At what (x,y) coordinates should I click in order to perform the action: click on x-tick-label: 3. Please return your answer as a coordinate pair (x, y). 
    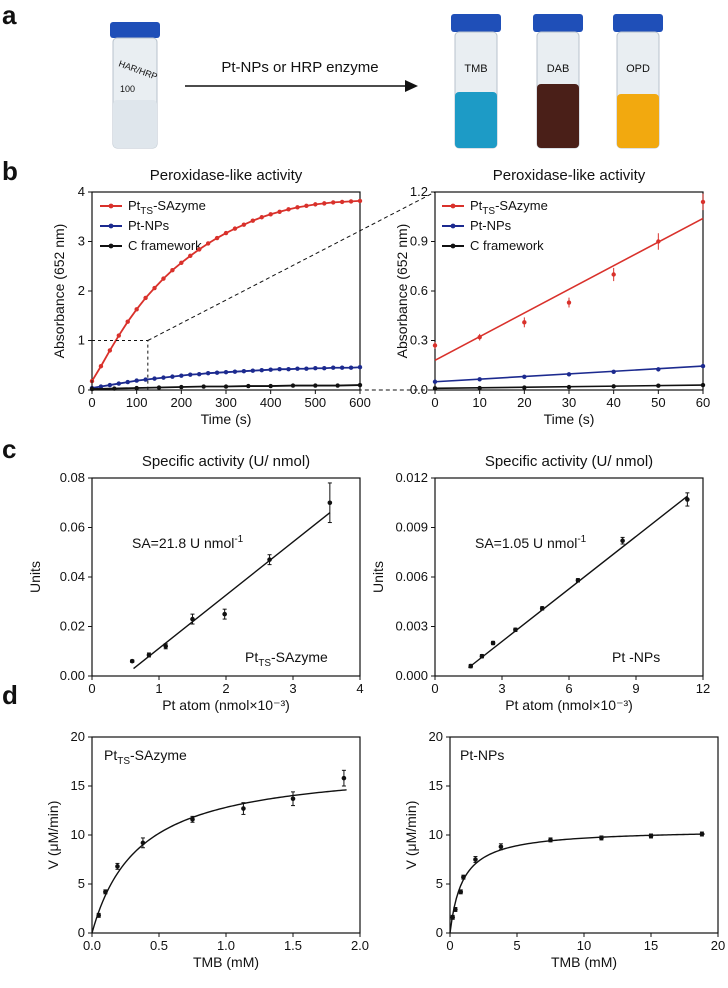
    Looking at the image, I should click on (292, 688).